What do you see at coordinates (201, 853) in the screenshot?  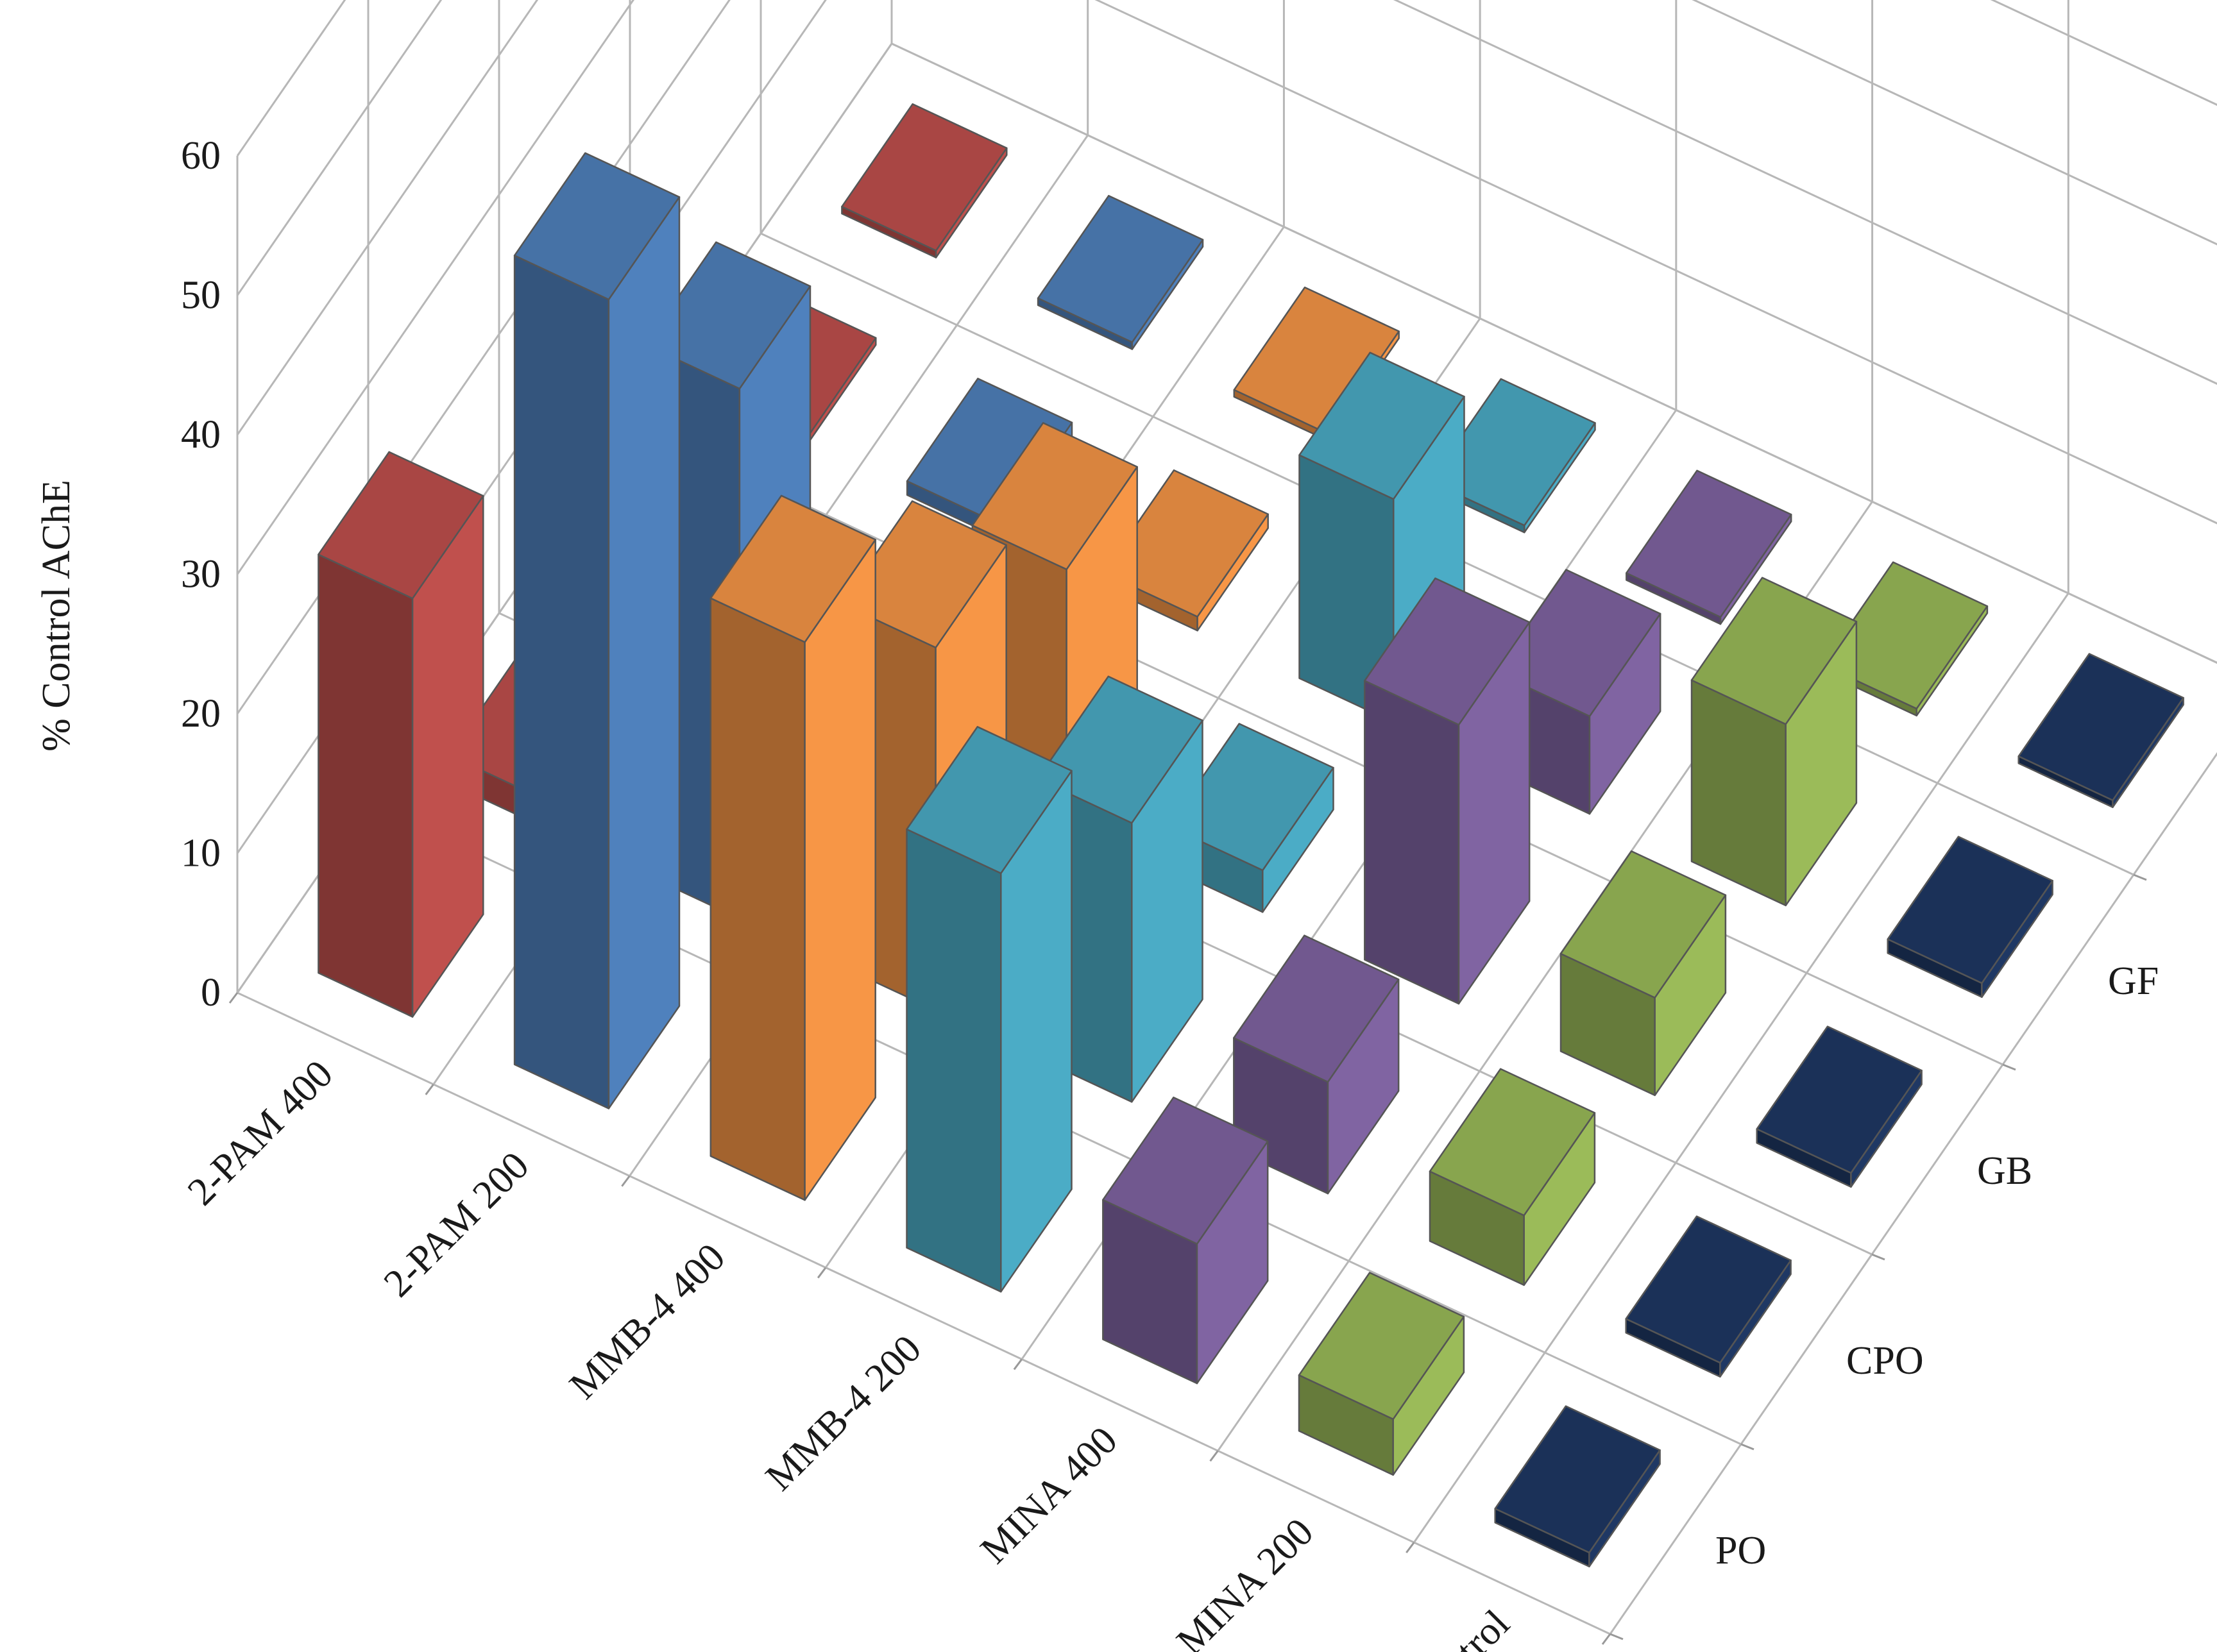 I see `y-tick-label: 10` at bounding box center [201, 853].